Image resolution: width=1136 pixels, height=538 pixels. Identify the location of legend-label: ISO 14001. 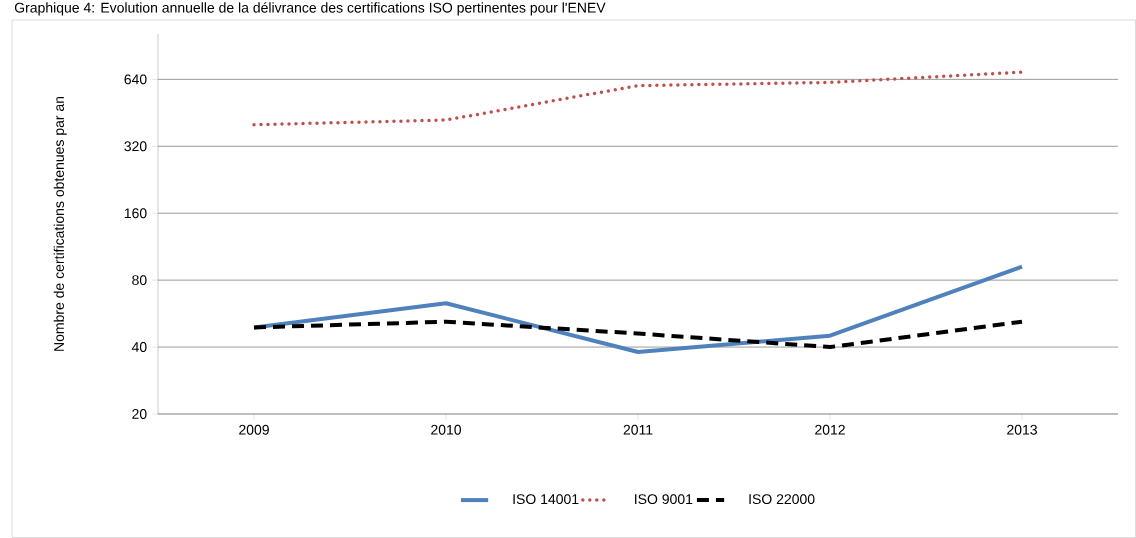
(546, 499).